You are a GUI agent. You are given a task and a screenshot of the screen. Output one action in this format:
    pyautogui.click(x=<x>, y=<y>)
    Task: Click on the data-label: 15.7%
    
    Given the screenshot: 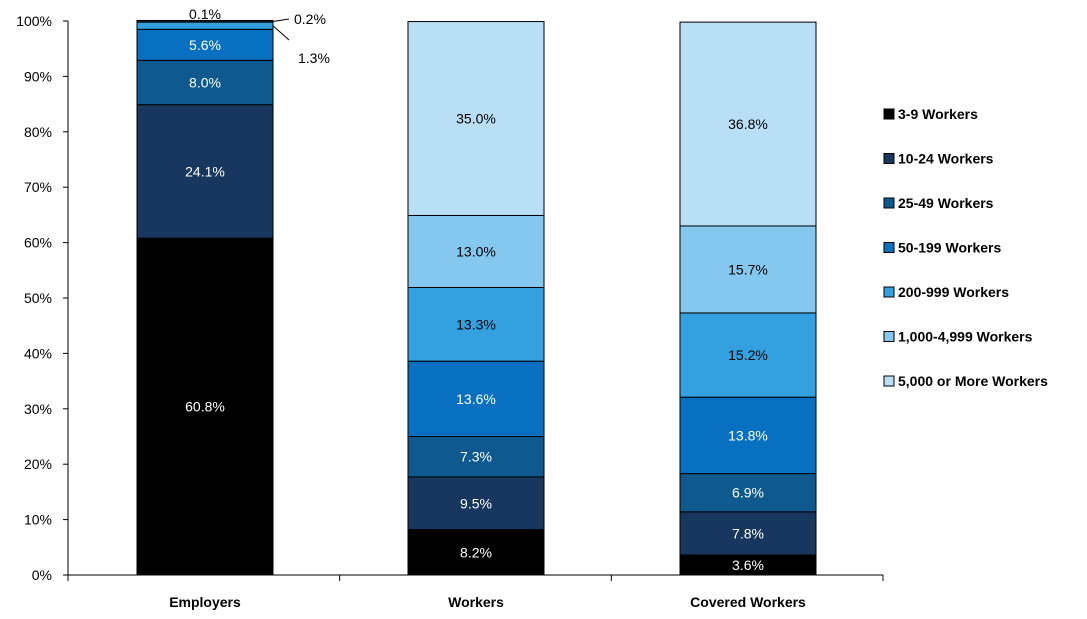 What is the action you would take?
    pyautogui.click(x=748, y=269)
    